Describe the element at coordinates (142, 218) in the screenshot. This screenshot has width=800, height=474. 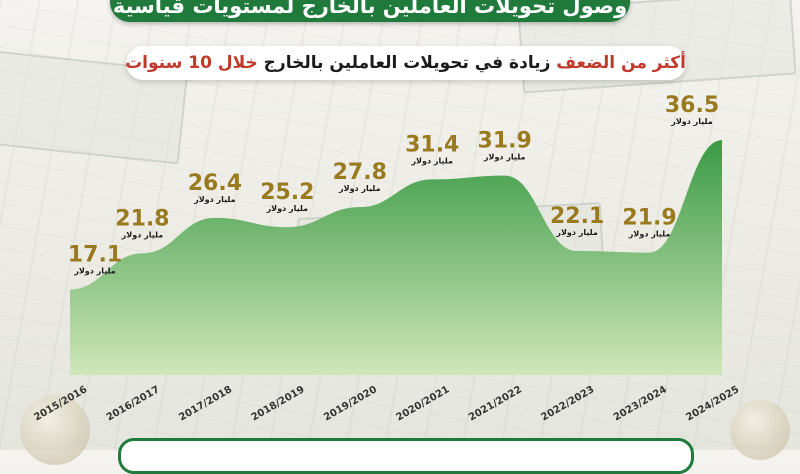
I see `value-label: 21.8` at that location.